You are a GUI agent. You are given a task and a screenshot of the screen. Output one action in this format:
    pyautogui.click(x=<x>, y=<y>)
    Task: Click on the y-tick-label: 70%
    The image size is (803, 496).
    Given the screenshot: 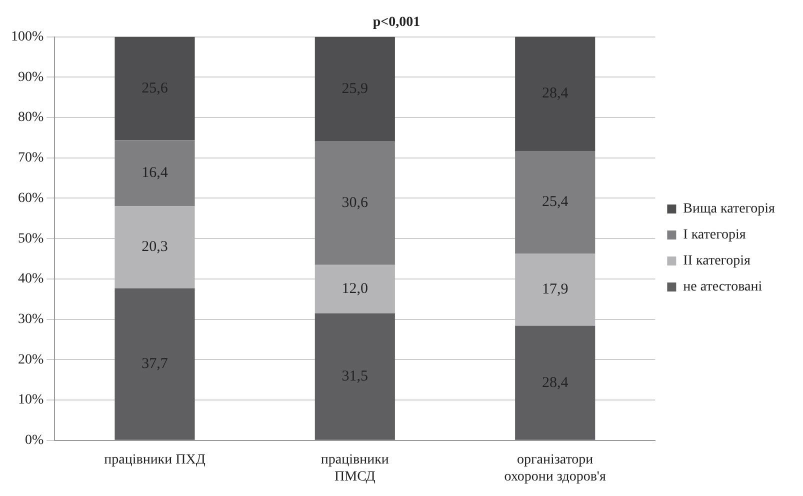 What is the action you would take?
    pyautogui.click(x=31, y=158)
    